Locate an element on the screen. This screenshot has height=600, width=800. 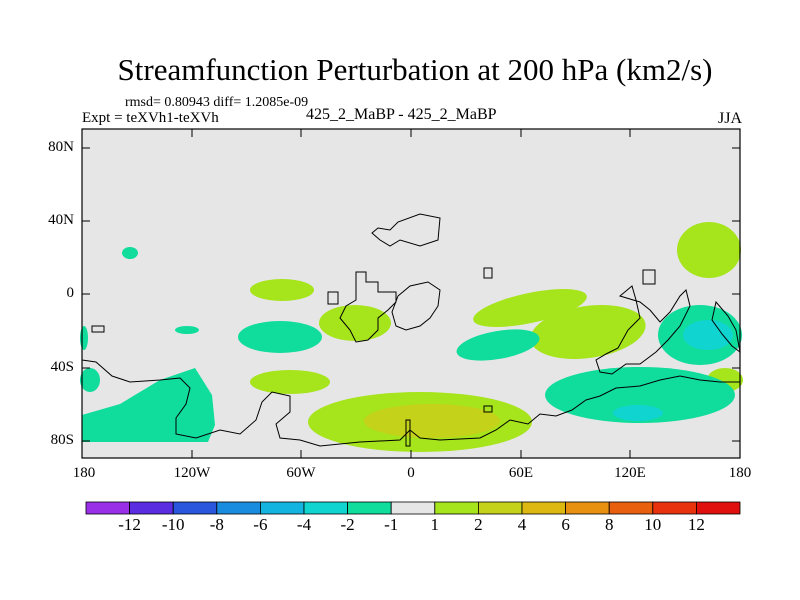
experiment-label: Expt = teXVh1-teXVh is located at coordinates (150, 118).